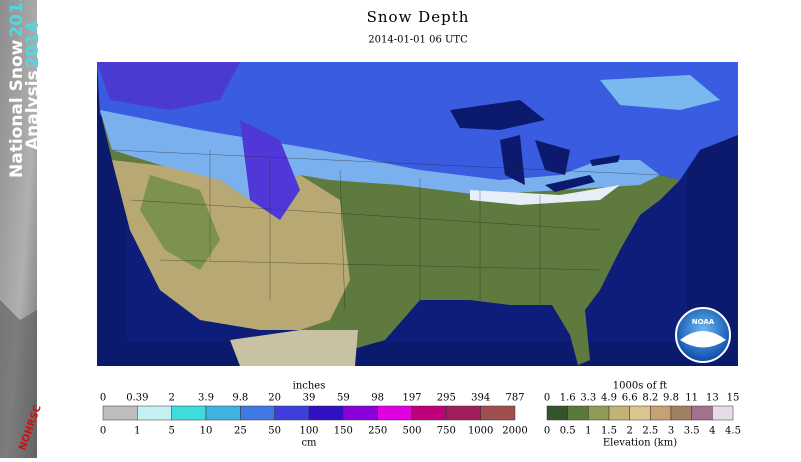  Describe the element at coordinates (309, 386) in the screenshot. I see `legend-unit: inches` at that location.